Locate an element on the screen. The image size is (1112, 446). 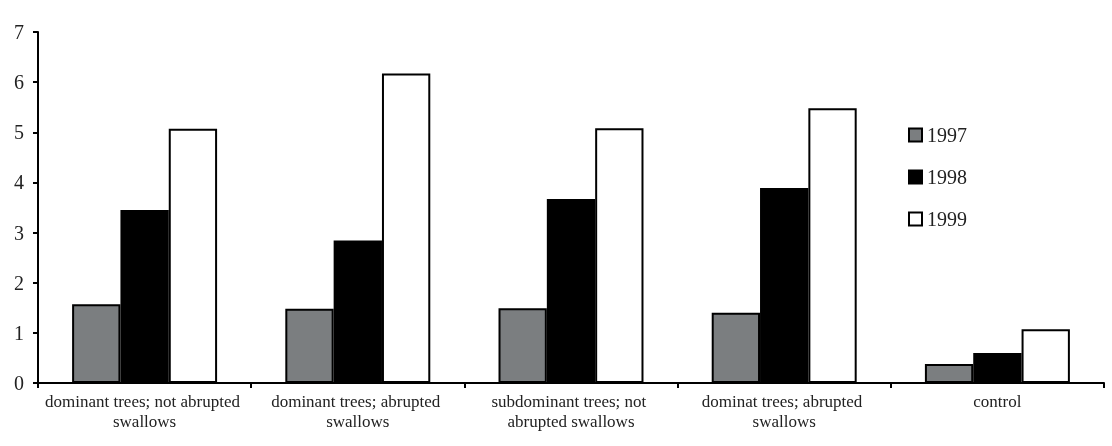
y-tick-label: 1 is located at coordinates (19, 332).